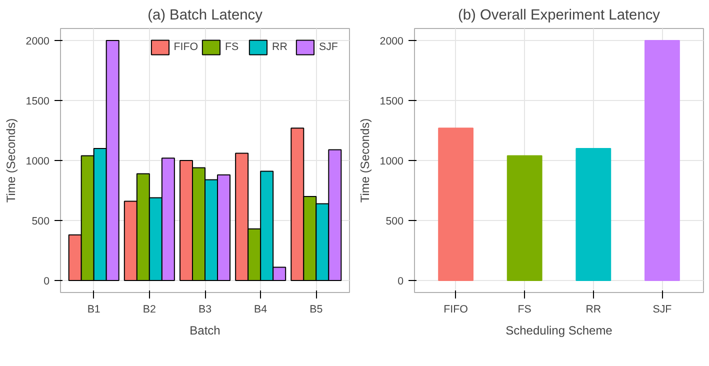  Describe the element at coordinates (280, 47) in the screenshot. I see `legend-label: RR` at that location.